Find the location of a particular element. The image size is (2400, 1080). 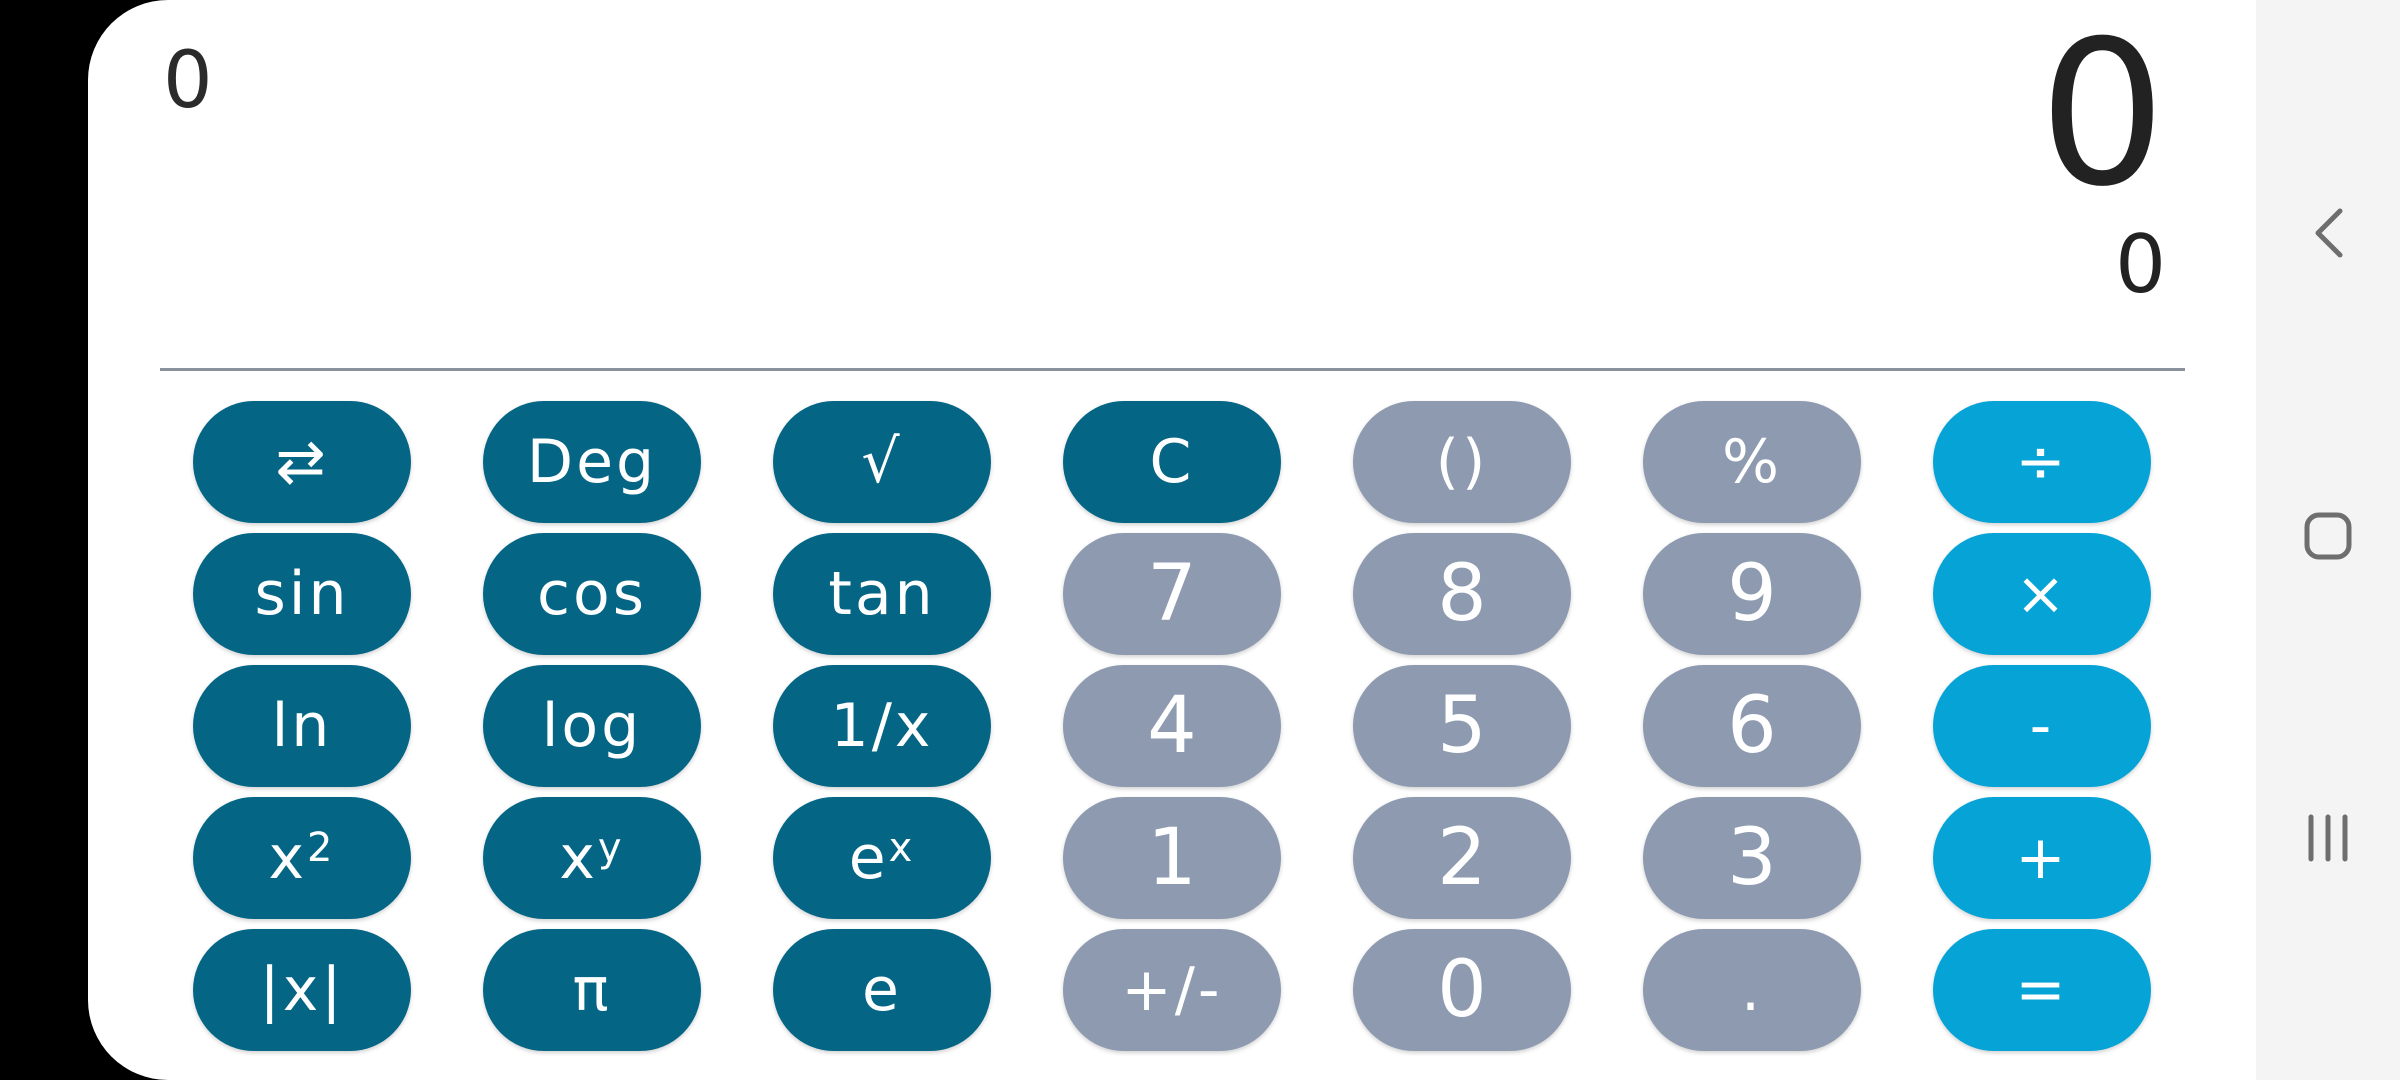

digit-8-button: 8 is located at coordinates (1462, 594).